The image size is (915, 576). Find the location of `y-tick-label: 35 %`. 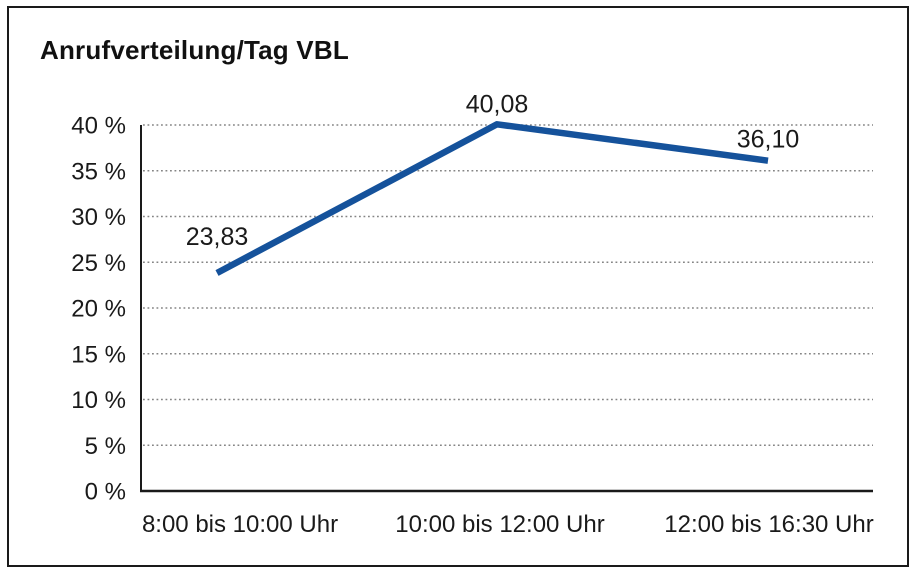

y-tick-label: 35 % is located at coordinates (98, 171).